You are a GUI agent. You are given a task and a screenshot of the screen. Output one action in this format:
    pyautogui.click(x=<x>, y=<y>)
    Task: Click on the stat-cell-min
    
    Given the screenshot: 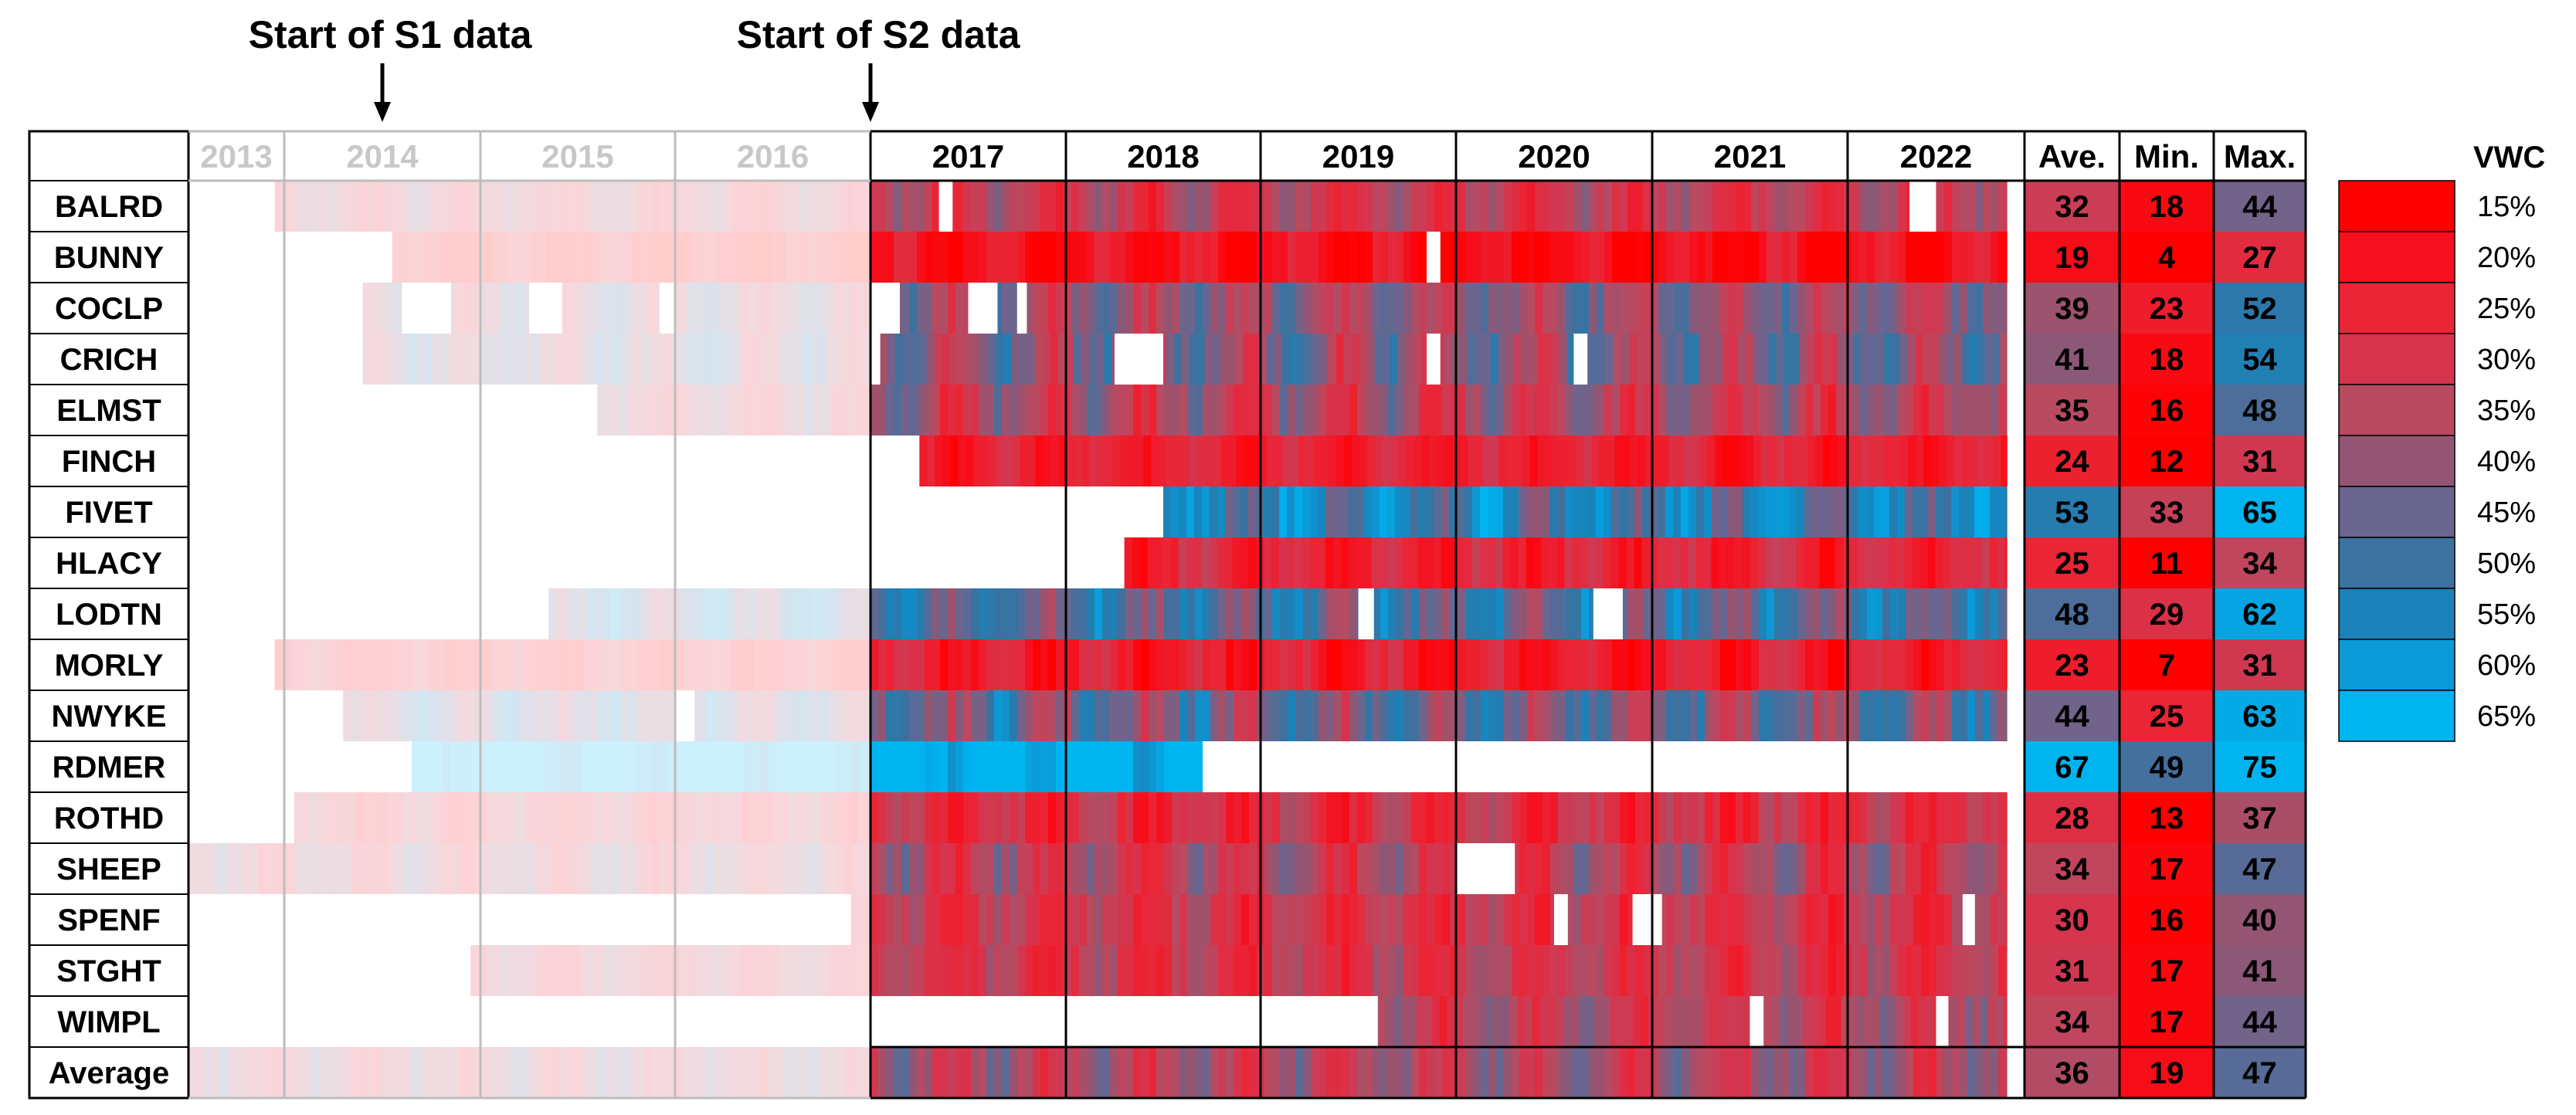 What is the action you would take?
    pyautogui.click(x=2167, y=258)
    